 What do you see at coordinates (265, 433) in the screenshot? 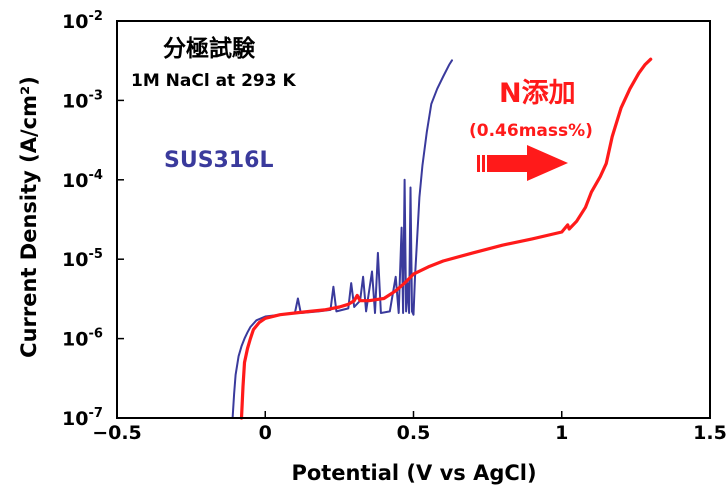
I see `x-tick-label: 0` at bounding box center [265, 433].